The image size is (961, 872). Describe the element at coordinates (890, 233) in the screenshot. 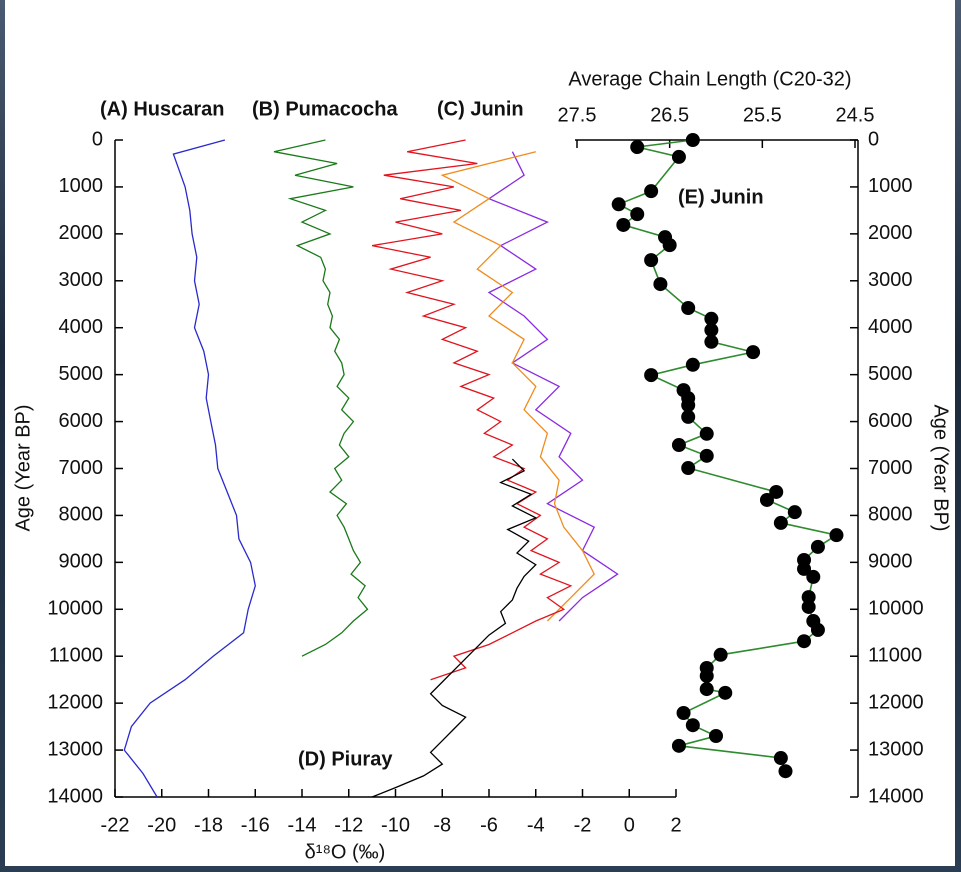

I see `y2-tick-label: 2000` at that location.